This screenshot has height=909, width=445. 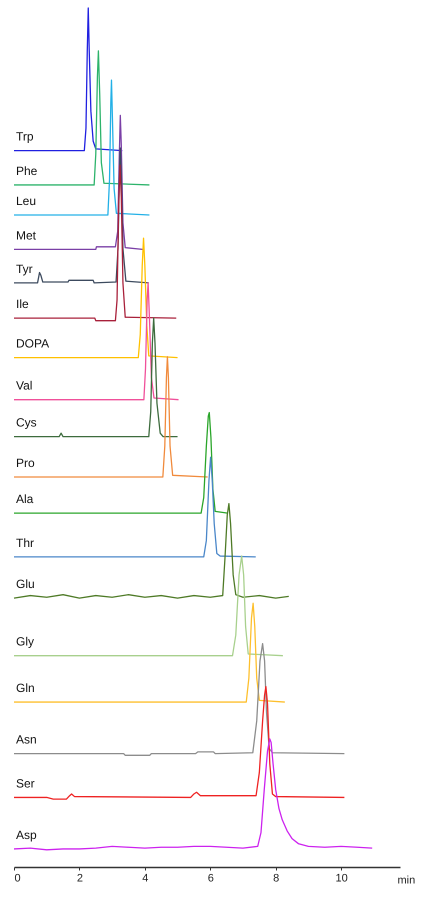 What do you see at coordinates (276, 878) in the screenshot?
I see `x-tick-label: 8` at bounding box center [276, 878].